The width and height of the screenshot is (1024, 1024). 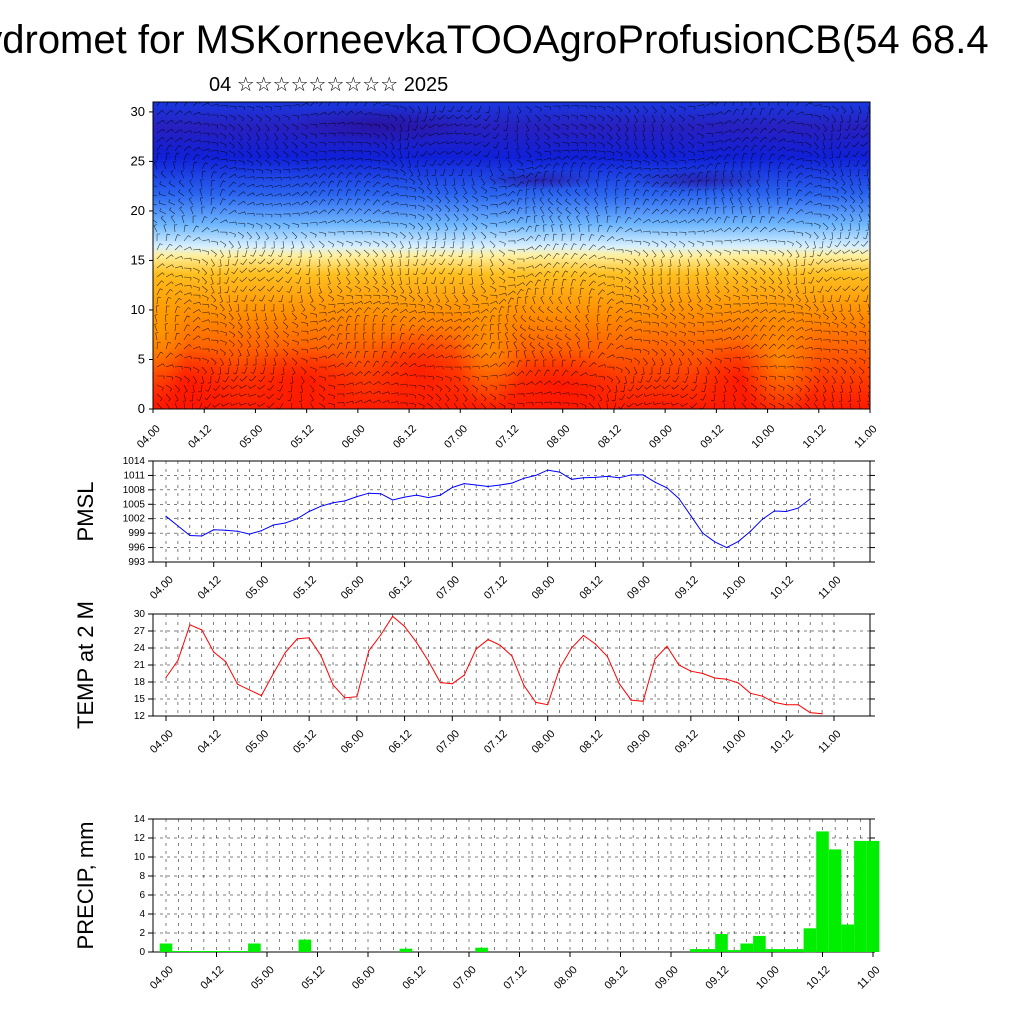 I want to click on pmsl-y-tick-label: 1008, so click(x=134, y=490).